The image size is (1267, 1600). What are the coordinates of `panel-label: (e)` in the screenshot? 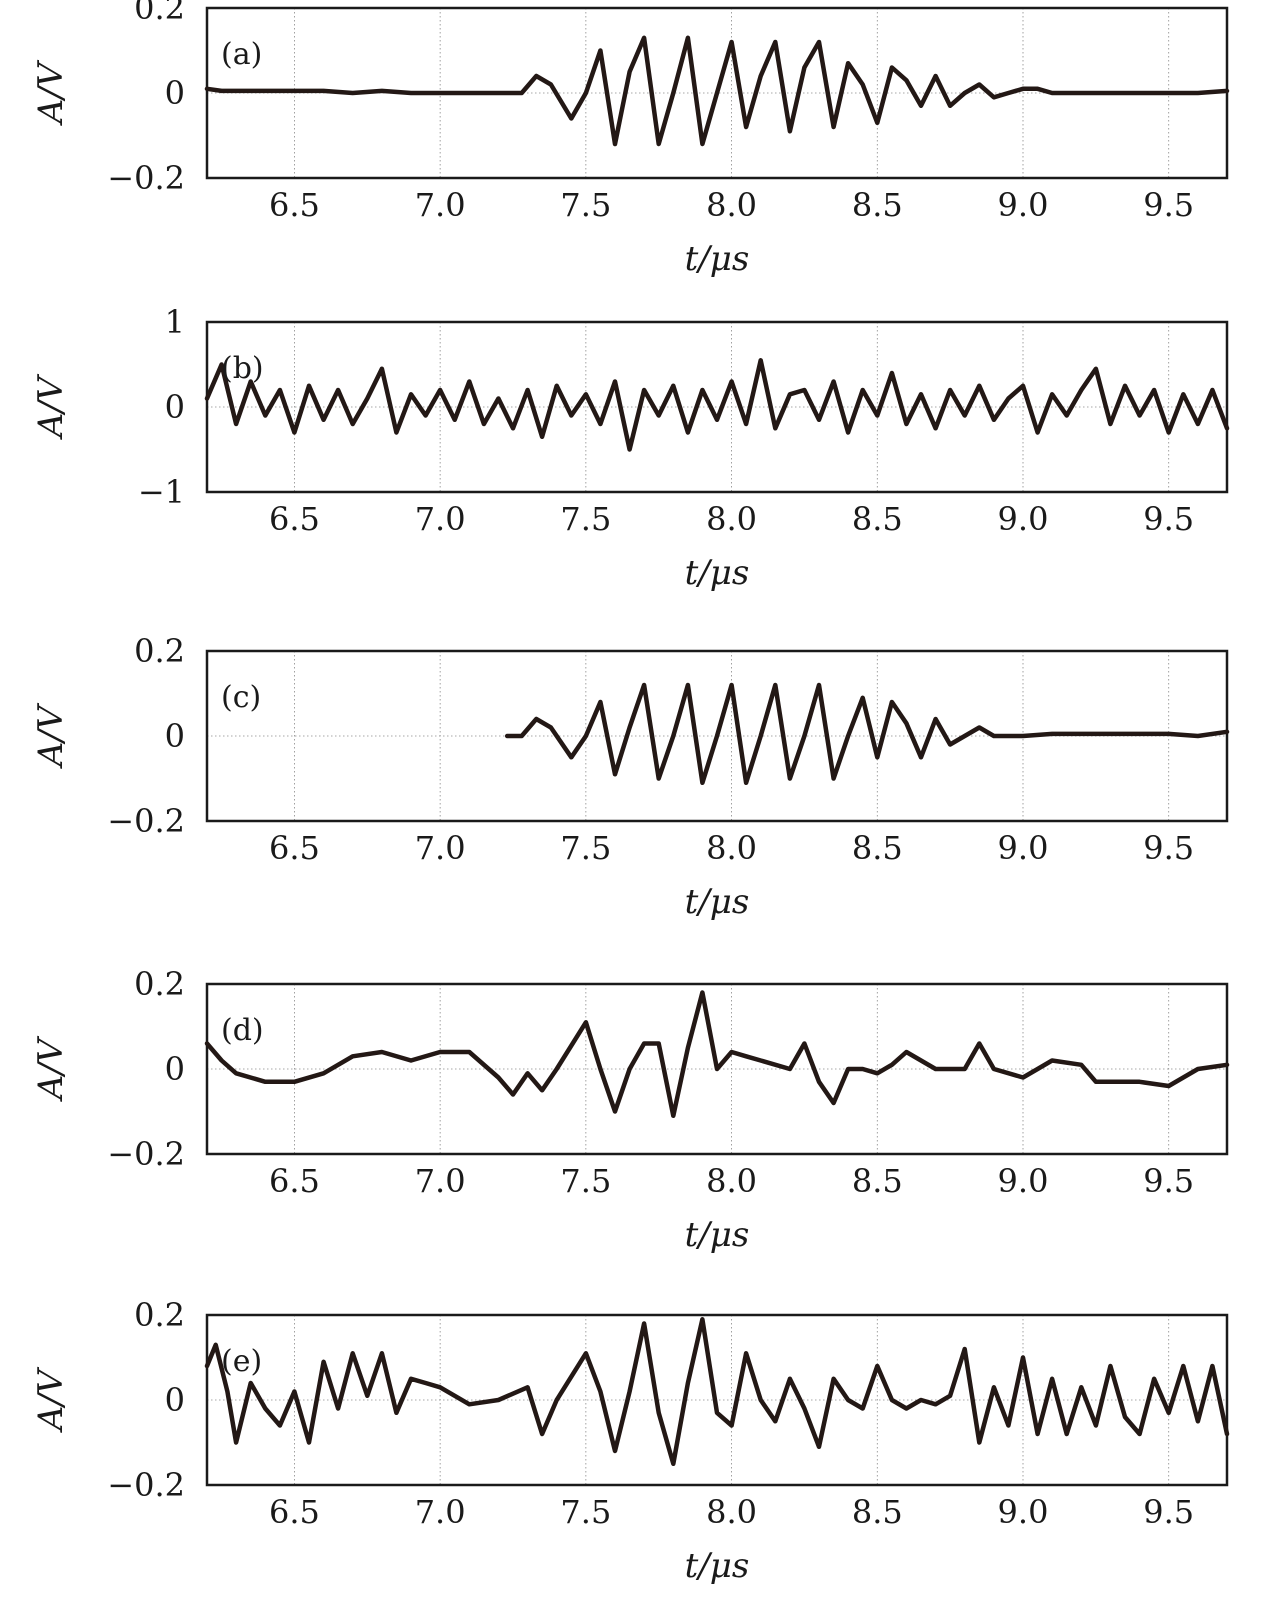 It's located at (241, 1361).